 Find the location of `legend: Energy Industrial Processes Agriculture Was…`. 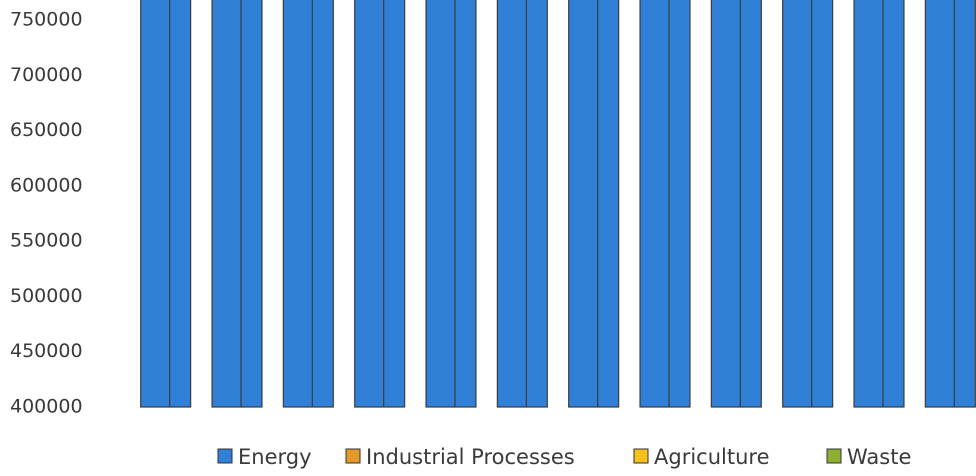

legend: Energy Industrial Processes Agriculture Was… is located at coordinates (564, 457).